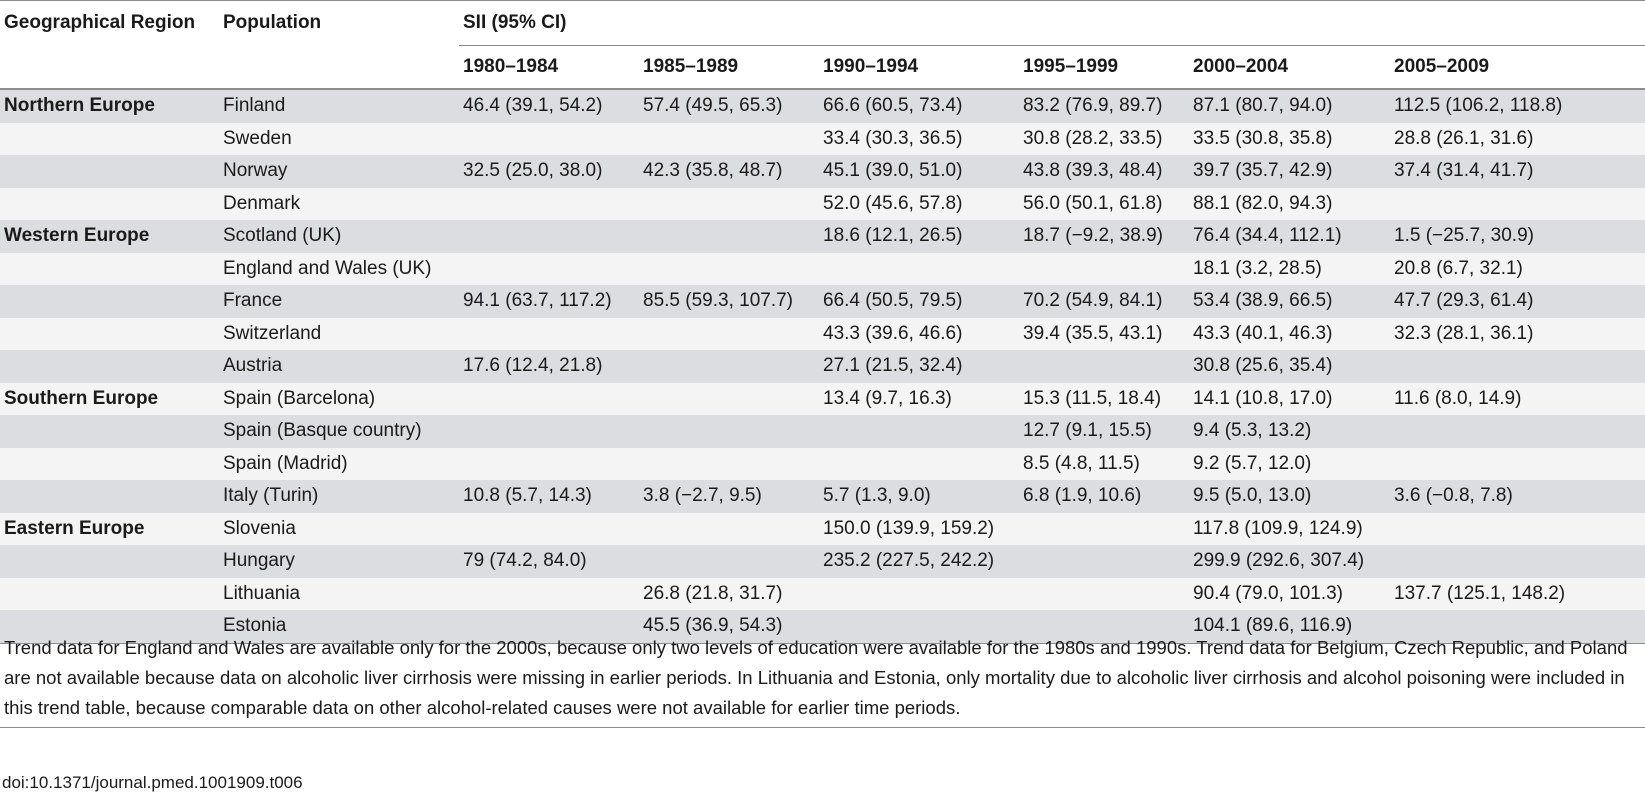 This screenshot has width=1645, height=800. I want to click on sii-value-cell: 76.4 (34.4, 112.1), so click(1289, 236).